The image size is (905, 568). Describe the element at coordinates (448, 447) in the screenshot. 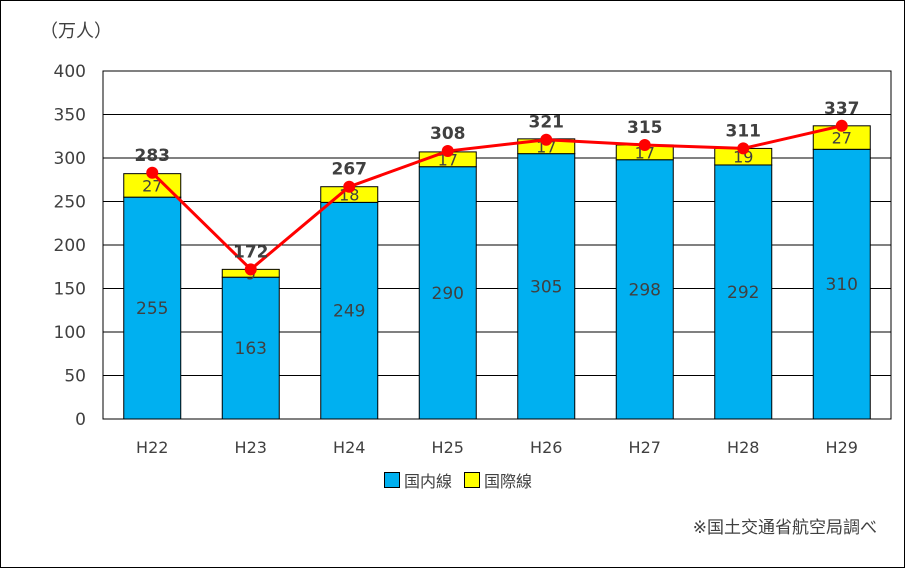

I see `x-tick-label: H25` at that location.